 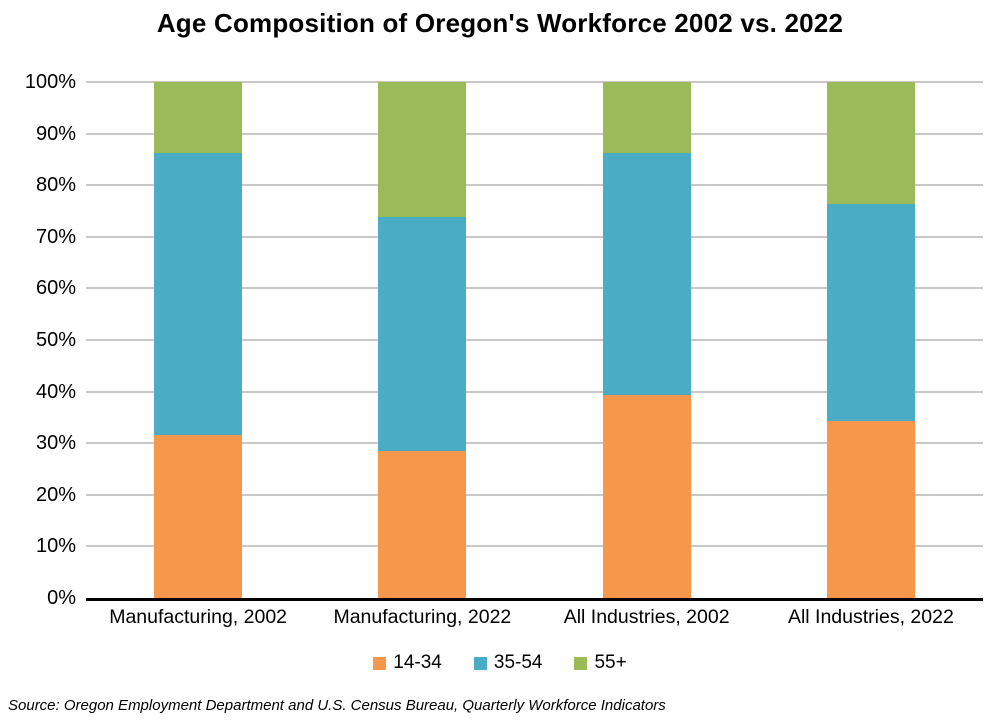 I want to click on y-tick-label-50: 50%, so click(x=55, y=340).